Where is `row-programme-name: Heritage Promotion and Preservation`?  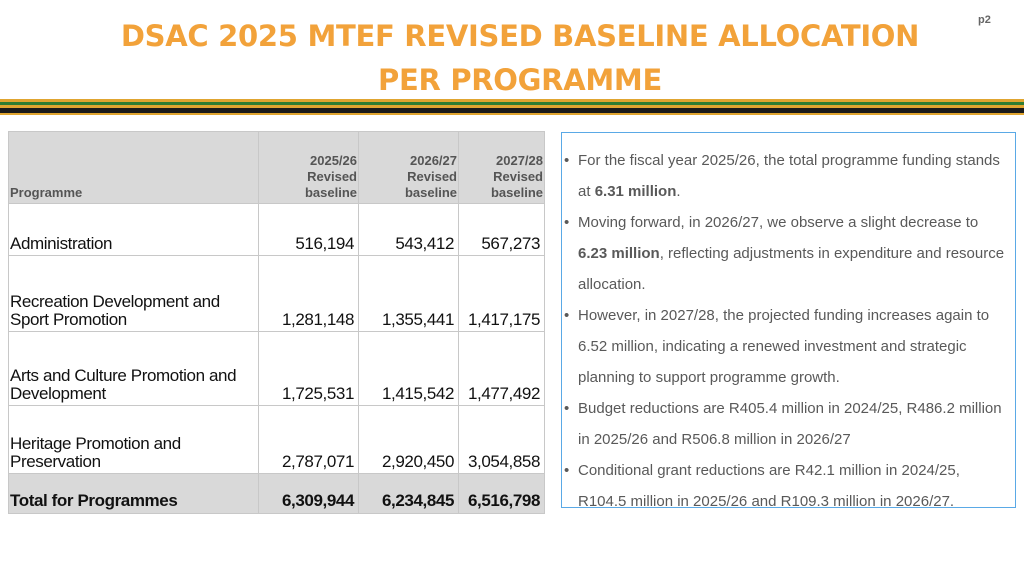
row-programme-name: Heritage Promotion and Preservation is located at coordinates (133, 439).